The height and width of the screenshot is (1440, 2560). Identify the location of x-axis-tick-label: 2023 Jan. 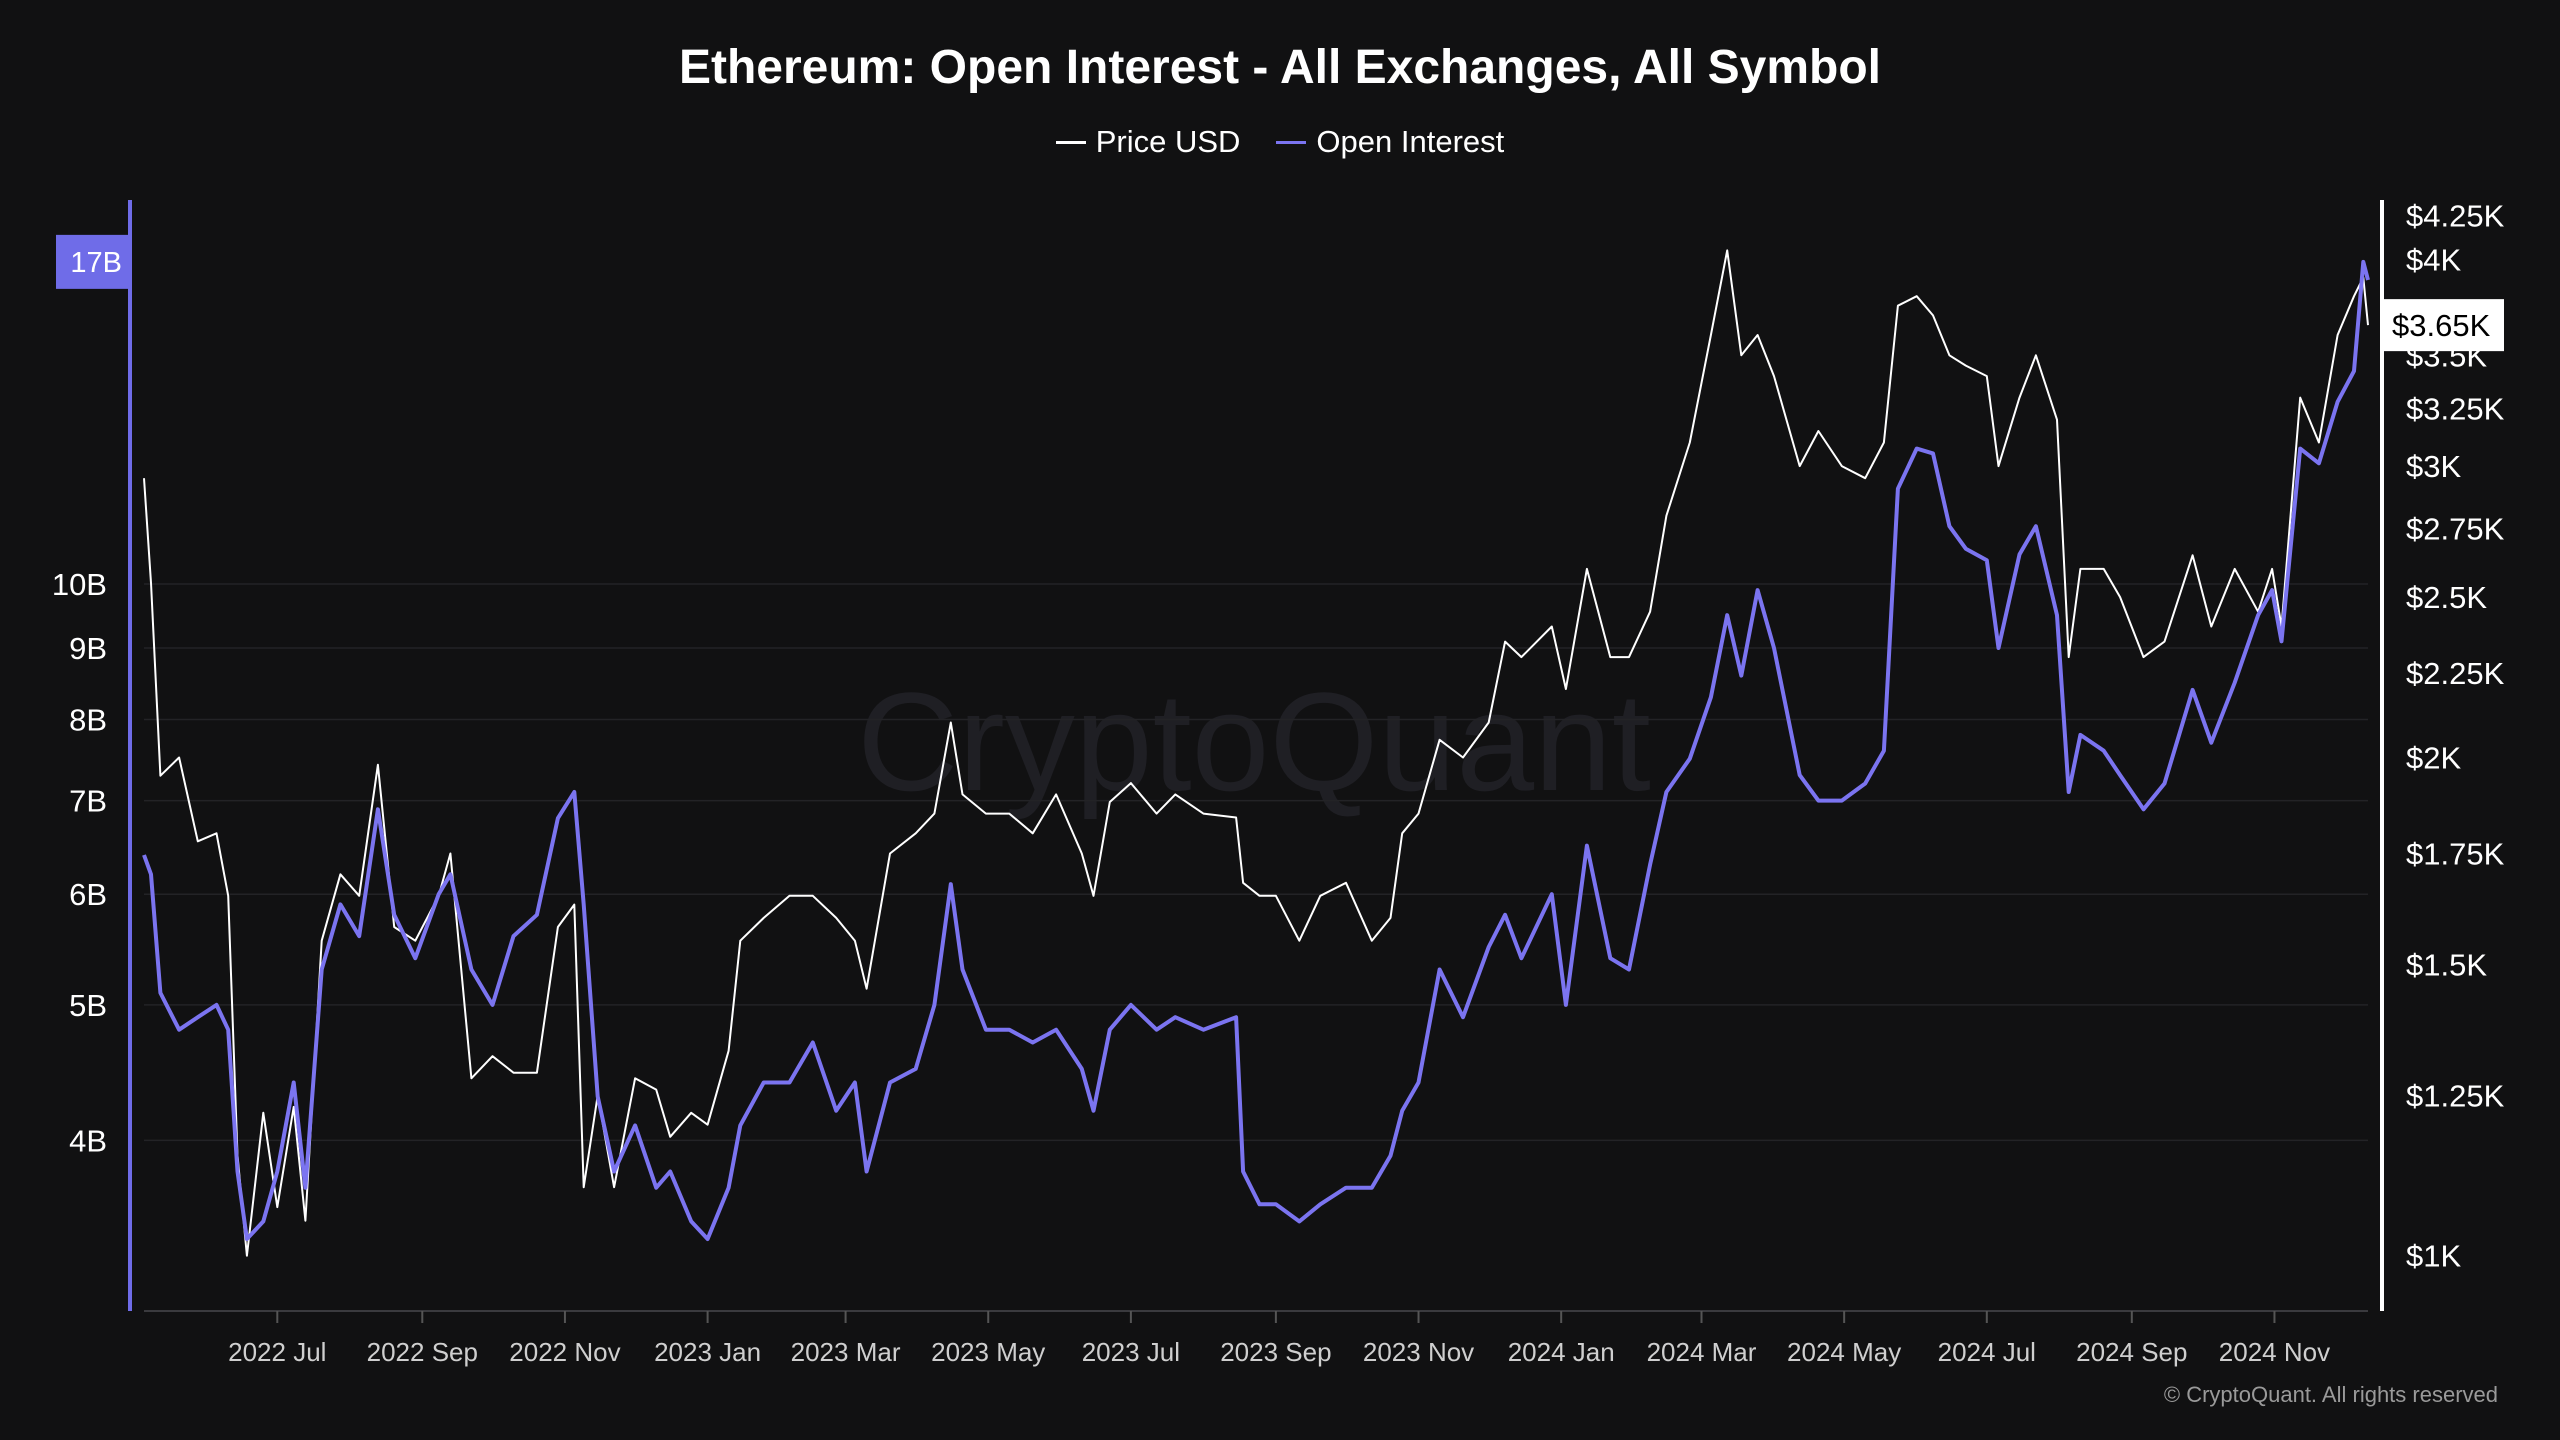
(707, 1352).